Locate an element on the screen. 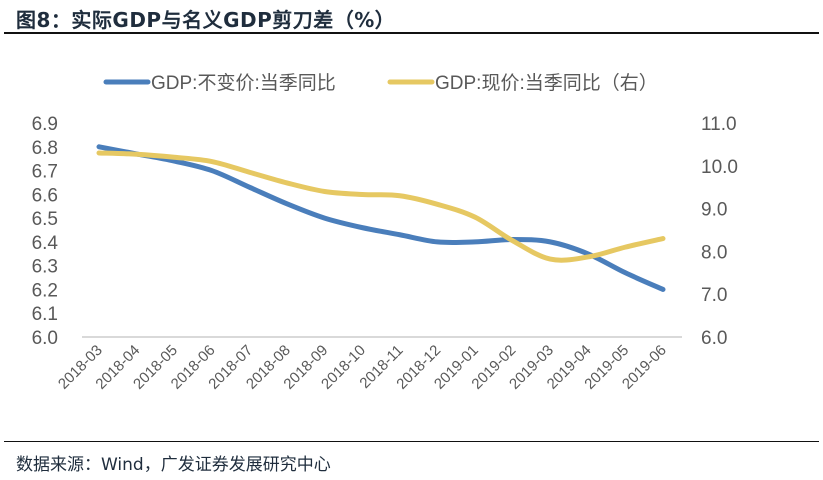 The image size is (823, 480). y-right-tick-label: 11.0 is located at coordinates (719, 124).